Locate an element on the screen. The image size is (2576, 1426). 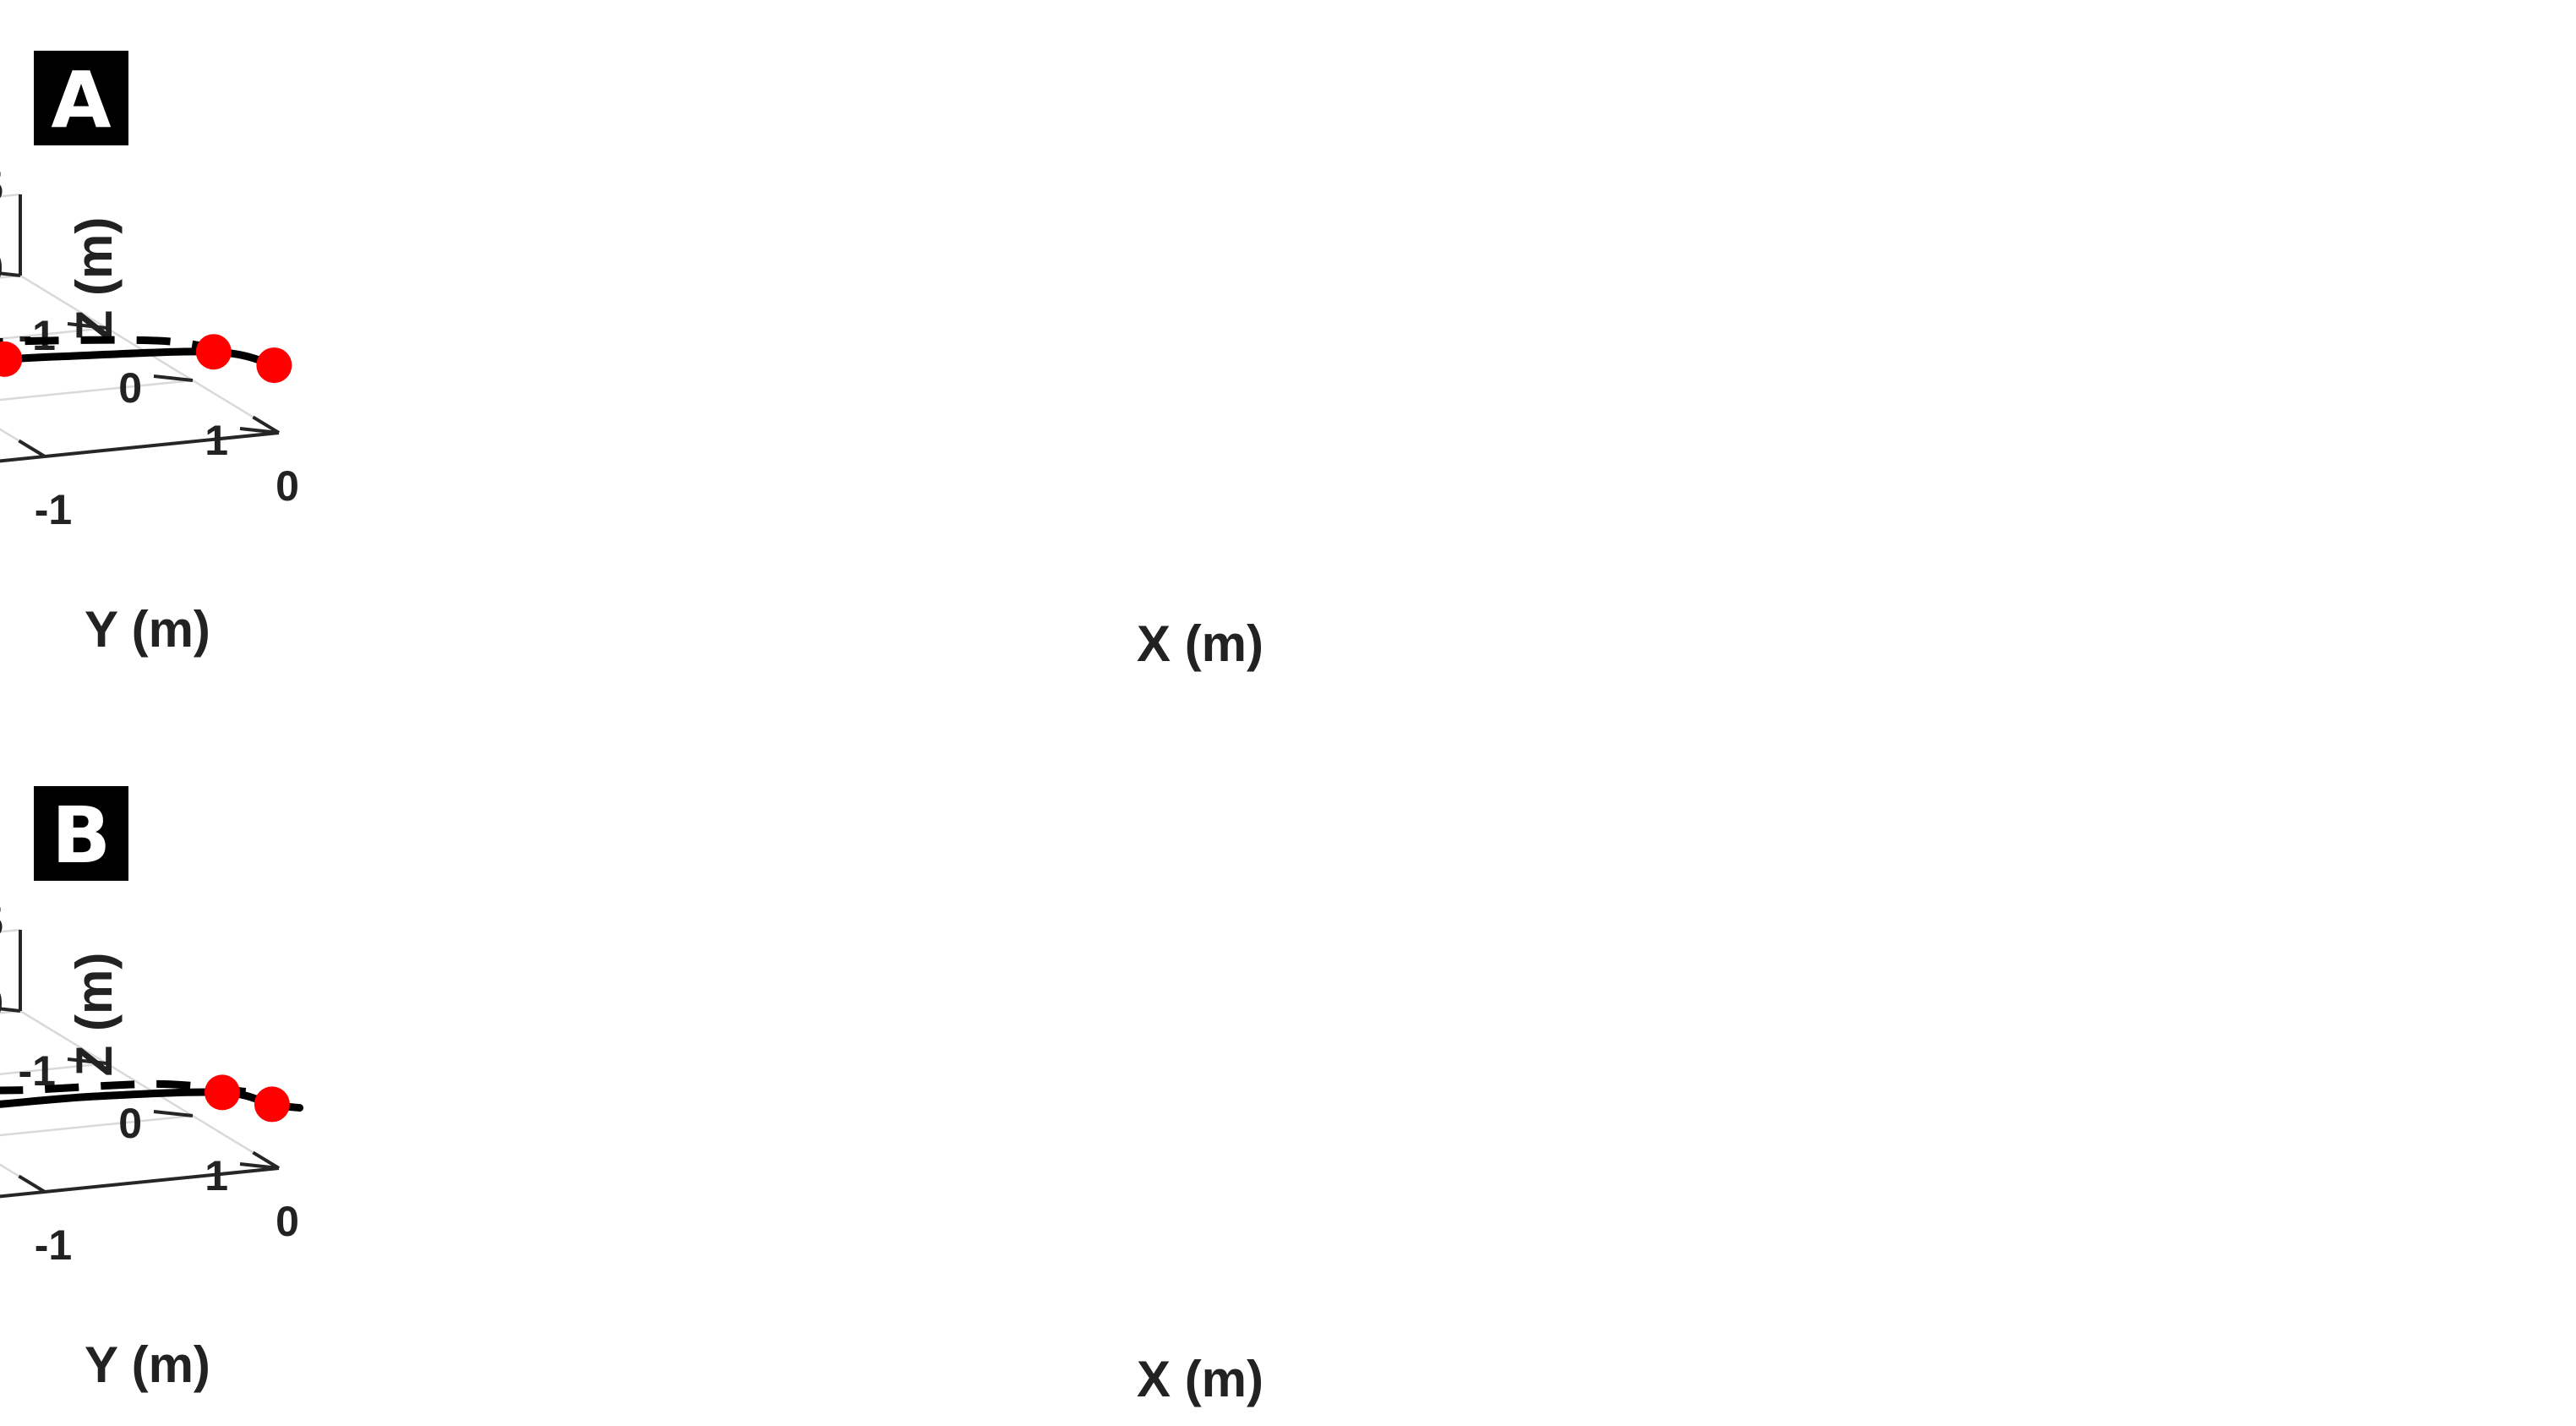
panel-label: A is located at coordinates (81, 100).